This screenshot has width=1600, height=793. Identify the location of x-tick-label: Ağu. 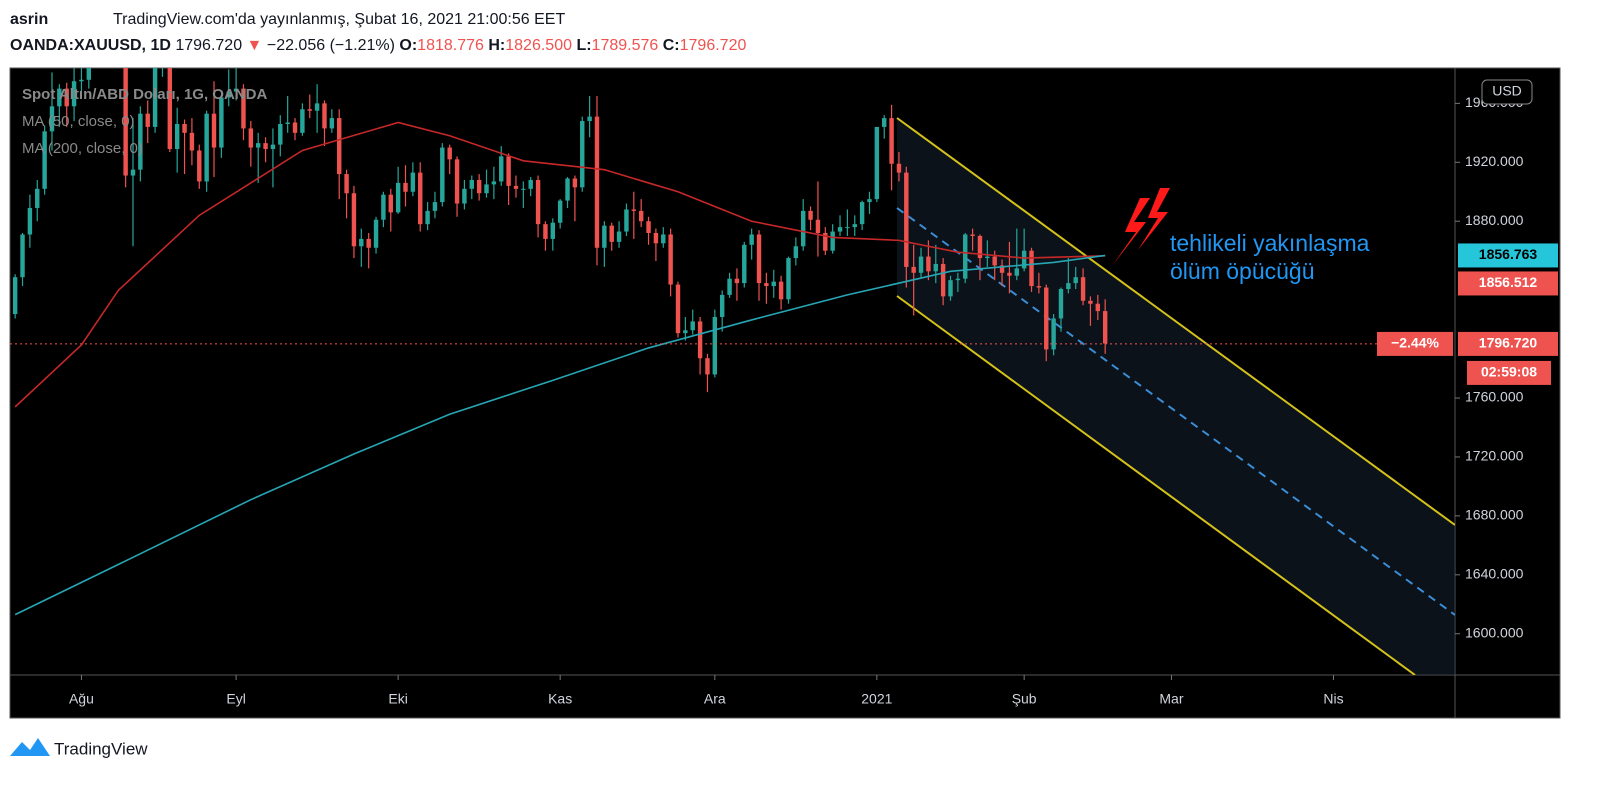
(81, 699).